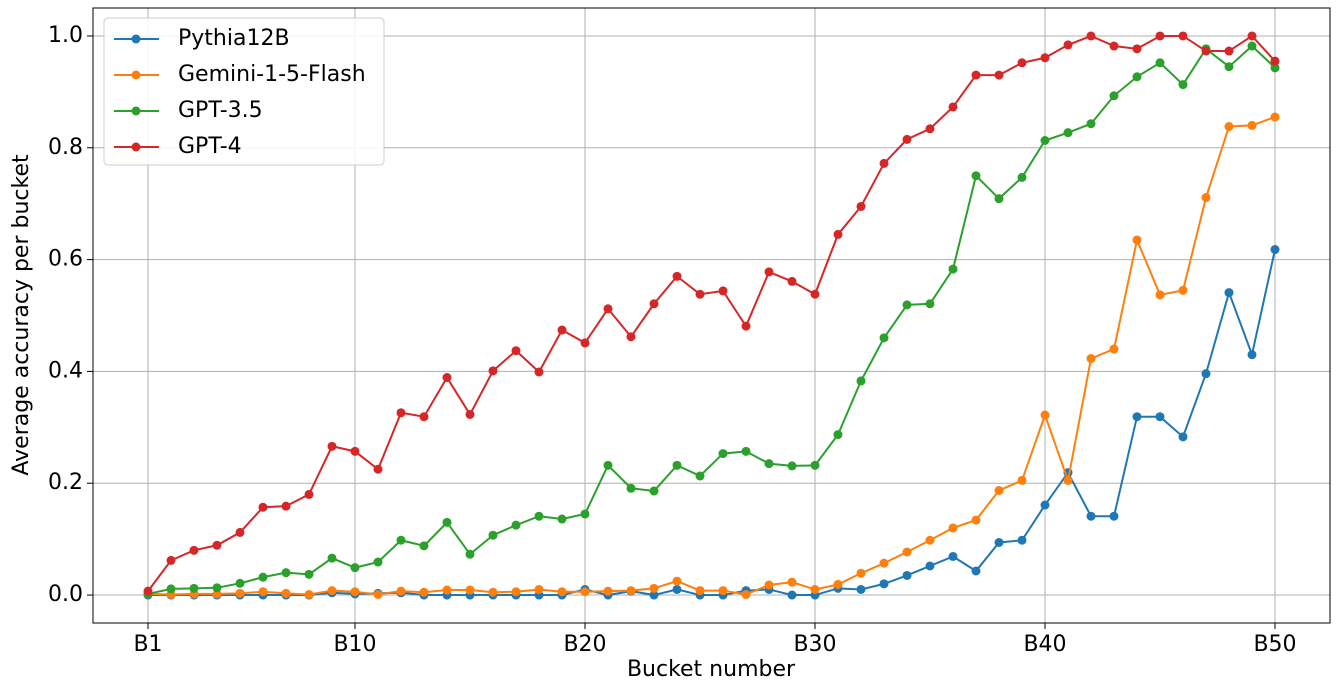  What do you see at coordinates (814, 644) in the screenshot?
I see `x-tick-label: B30` at bounding box center [814, 644].